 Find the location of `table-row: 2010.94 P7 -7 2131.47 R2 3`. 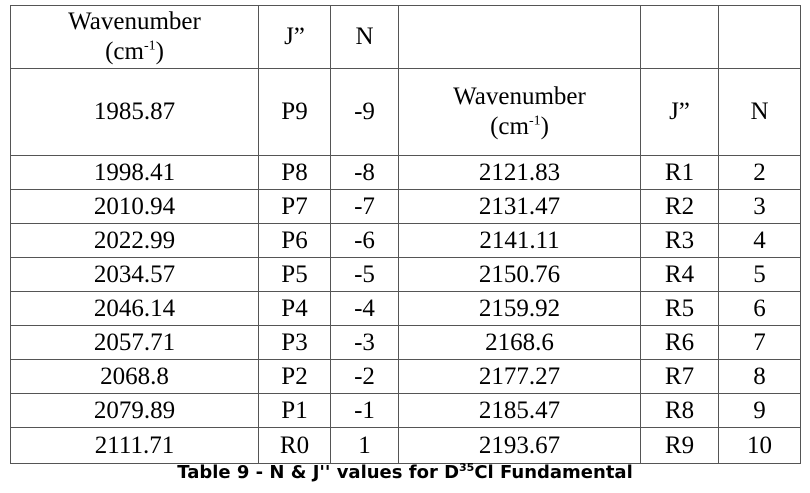

table-row: 2010.94 P7 -7 2131.47 R2 3 is located at coordinates (405, 206).